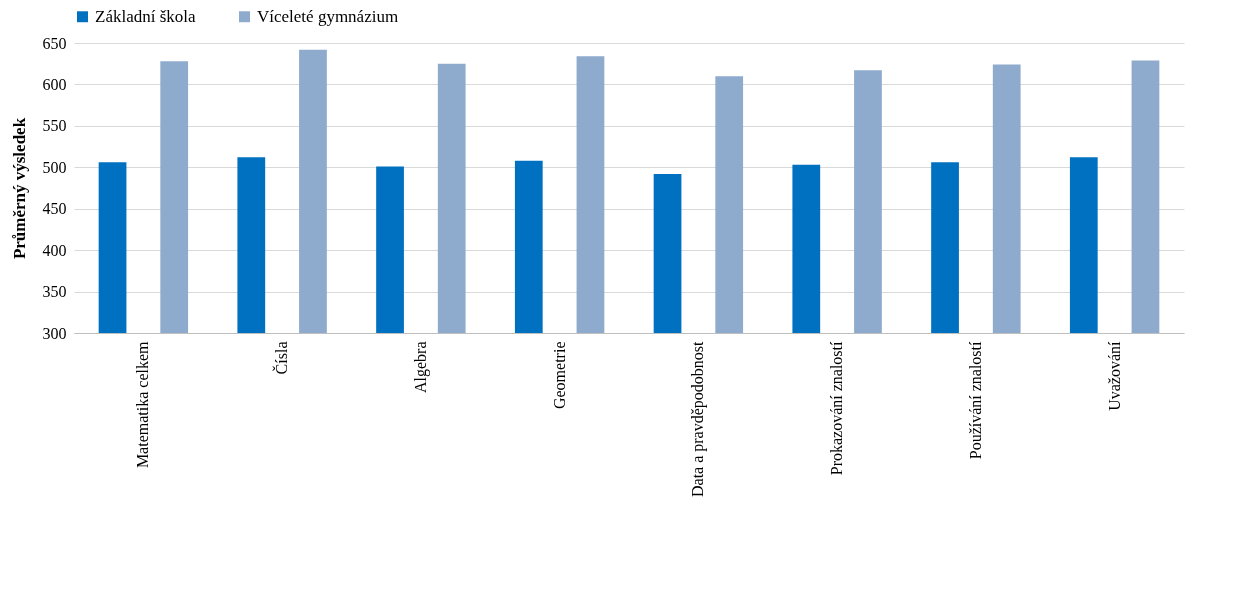 The width and height of the screenshot is (1244, 616). What do you see at coordinates (54, 209) in the screenshot?
I see `y-tick-label: 450` at bounding box center [54, 209].